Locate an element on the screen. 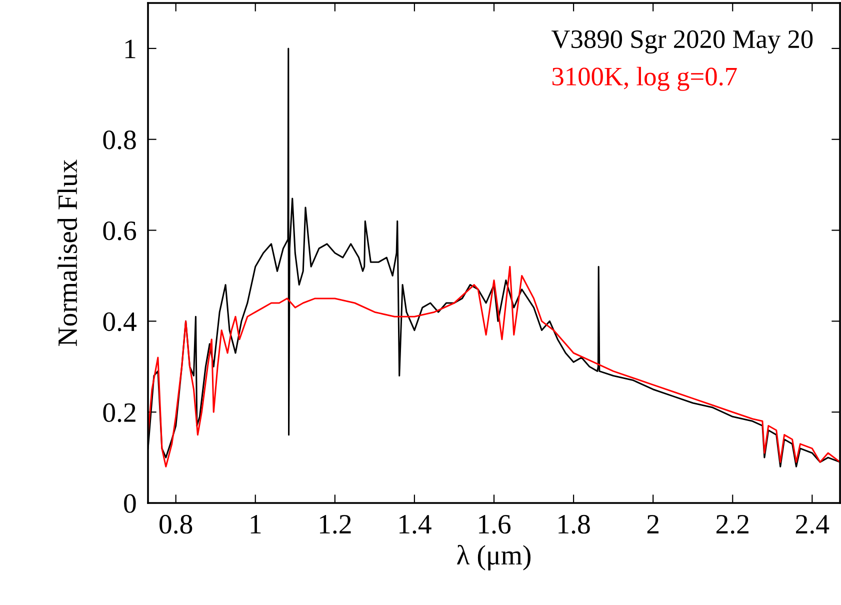 This screenshot has width=841, height=605. x-tick-label: 2 is located at coordinates (652, 524).